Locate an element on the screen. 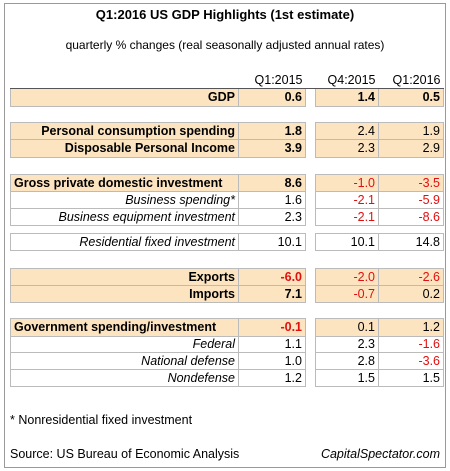  value-cell: 2.8 is located at coordinates (347, 360).